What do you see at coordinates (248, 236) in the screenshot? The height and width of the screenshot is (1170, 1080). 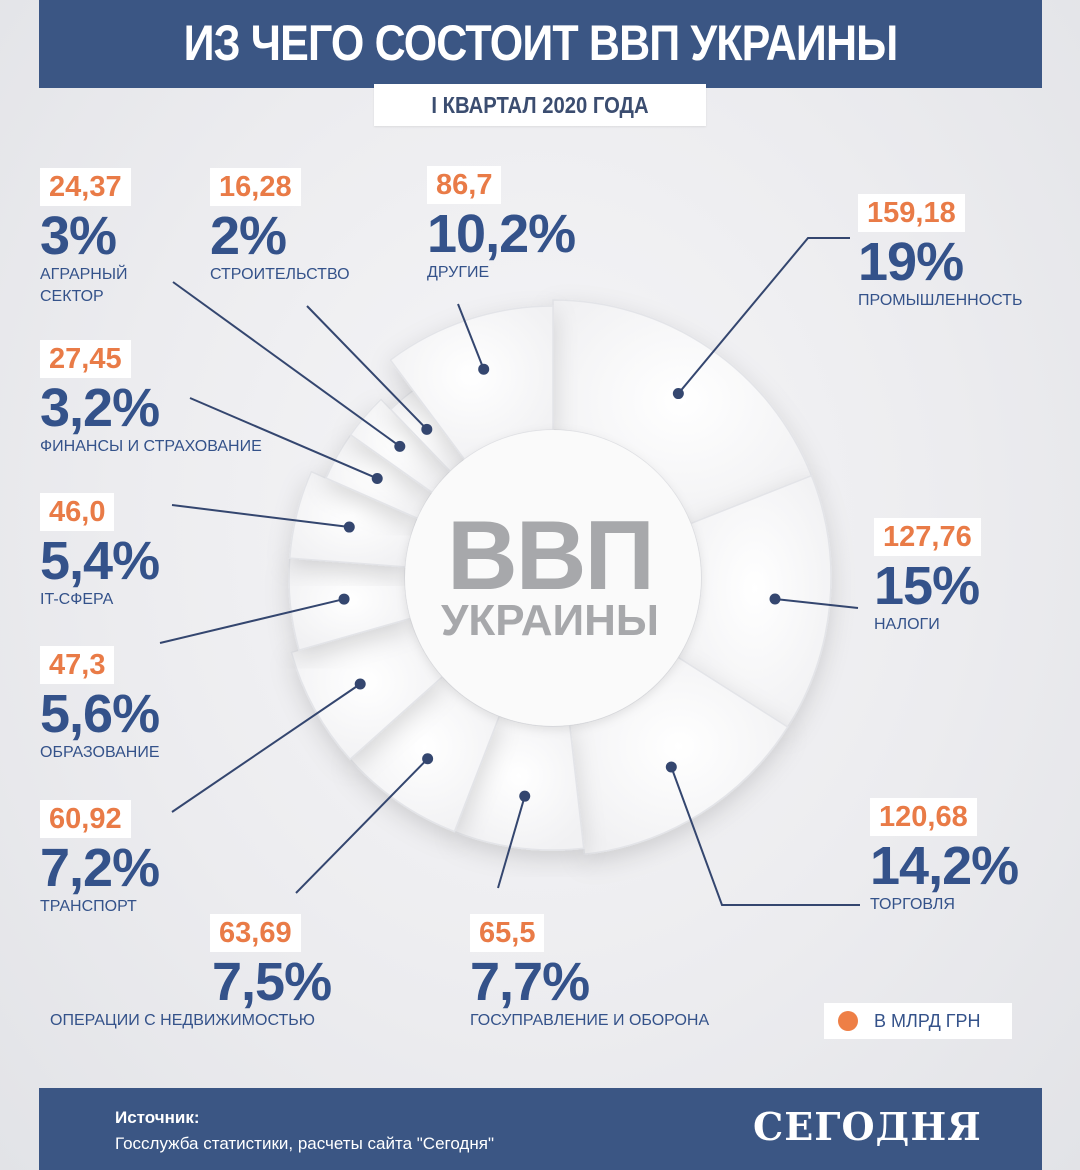 I see `slice-share: 2%` at bounding box center [248, 236].